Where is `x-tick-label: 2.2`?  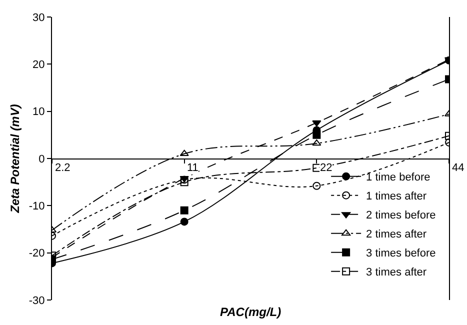 x-tick-label: 2.2 is located at coordinates (62, 168).